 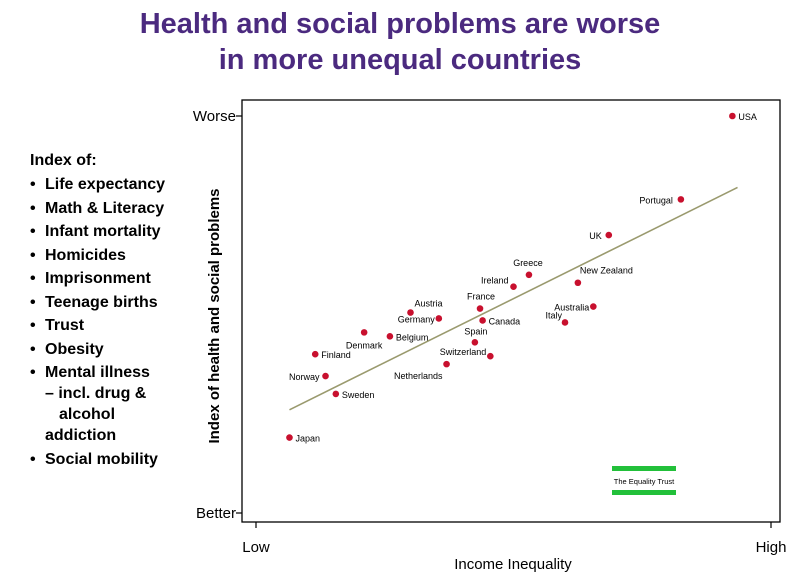 I want to click on point-japan, so click(x=289, y=437).